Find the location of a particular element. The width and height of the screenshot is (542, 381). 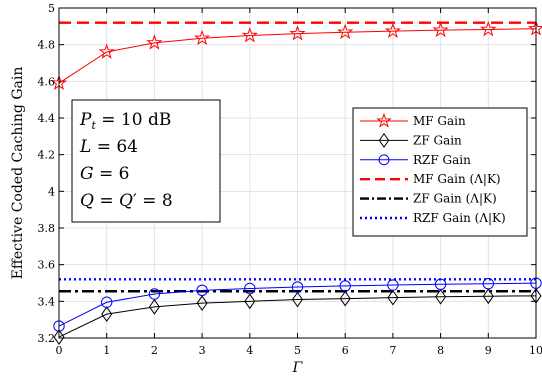

x-tick-label: 3 is located at coordinates (202, 350).